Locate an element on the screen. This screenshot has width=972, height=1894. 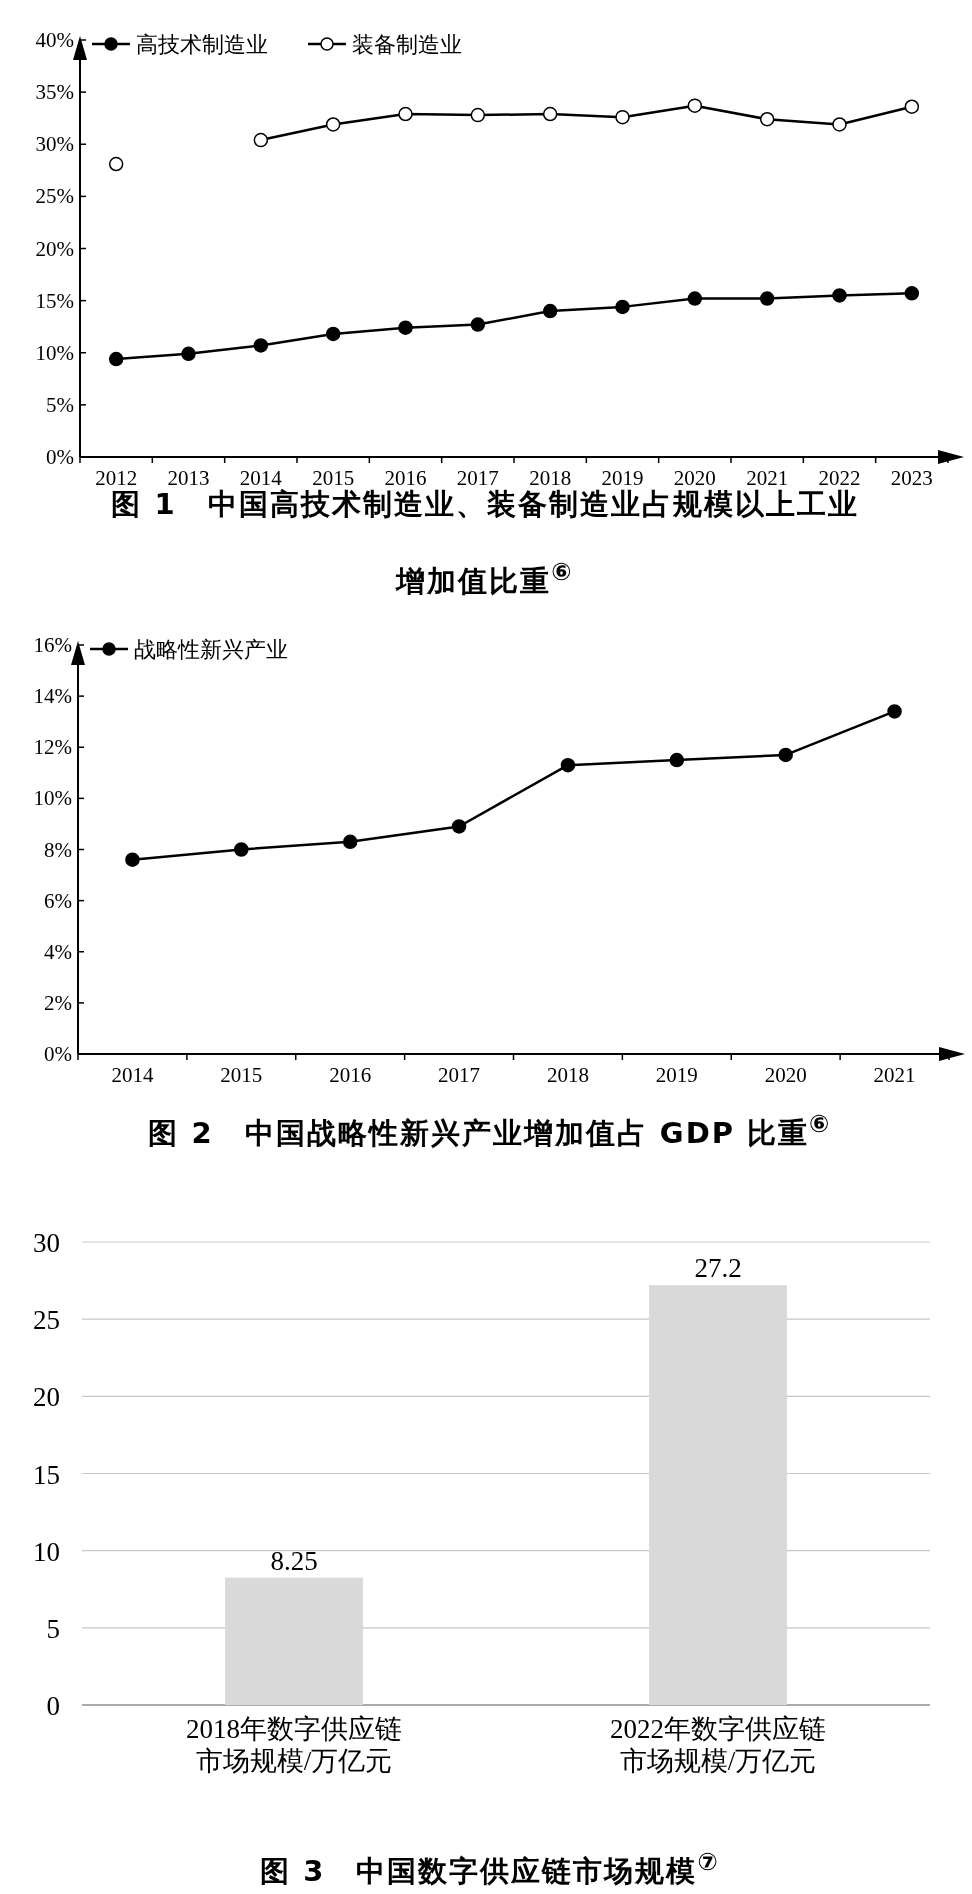
y-tick-label: 20% is located at coordinates (54, 248).